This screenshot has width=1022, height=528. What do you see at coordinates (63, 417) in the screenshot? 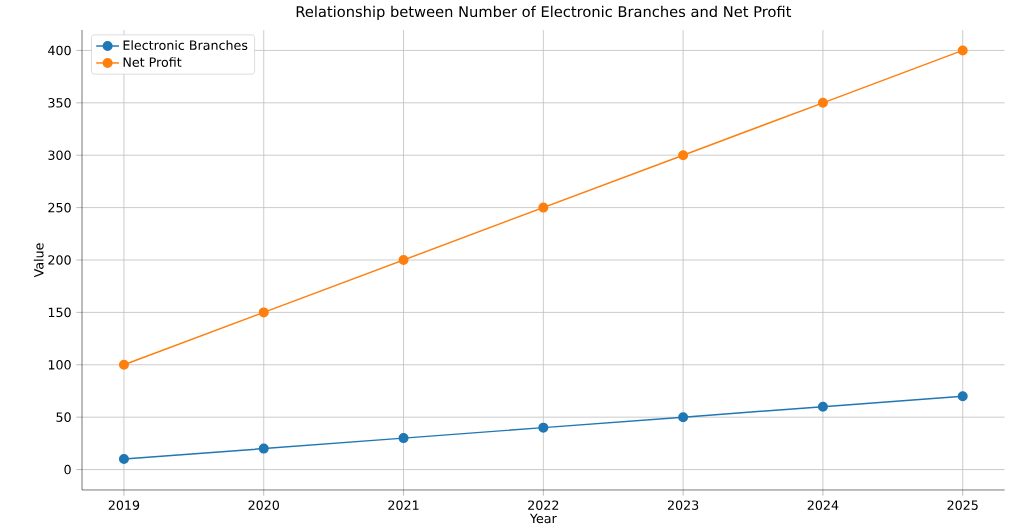
I see `y-tick-label: 50` at bounding box center [63, 417].